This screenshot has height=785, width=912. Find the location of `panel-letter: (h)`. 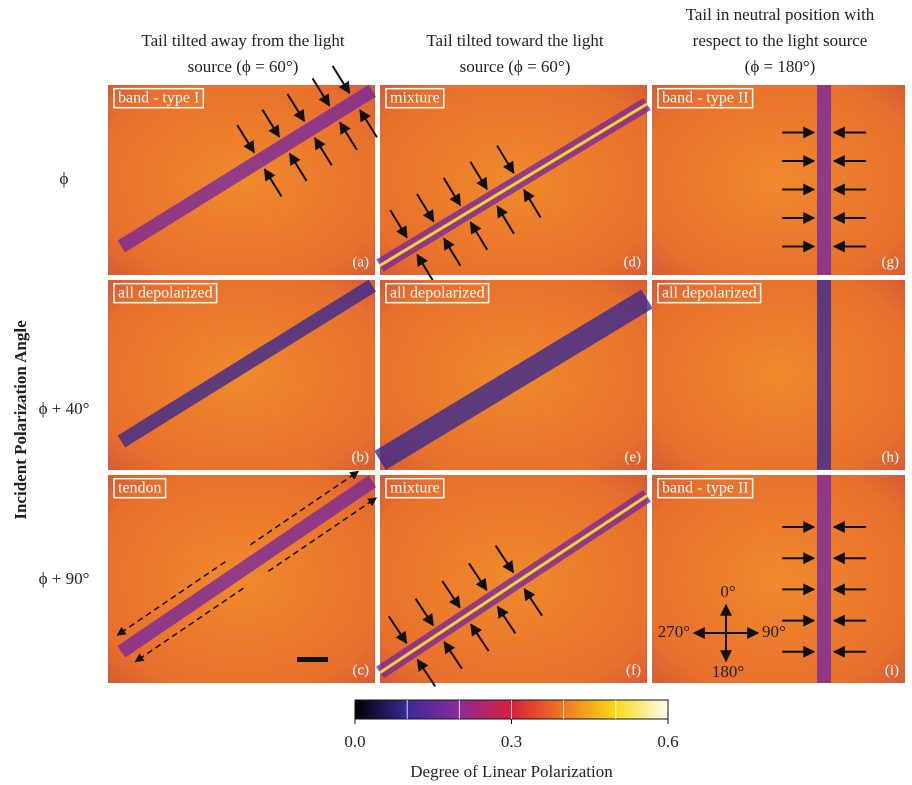

panel-letter: (h) is located at coordinates (891, 457).